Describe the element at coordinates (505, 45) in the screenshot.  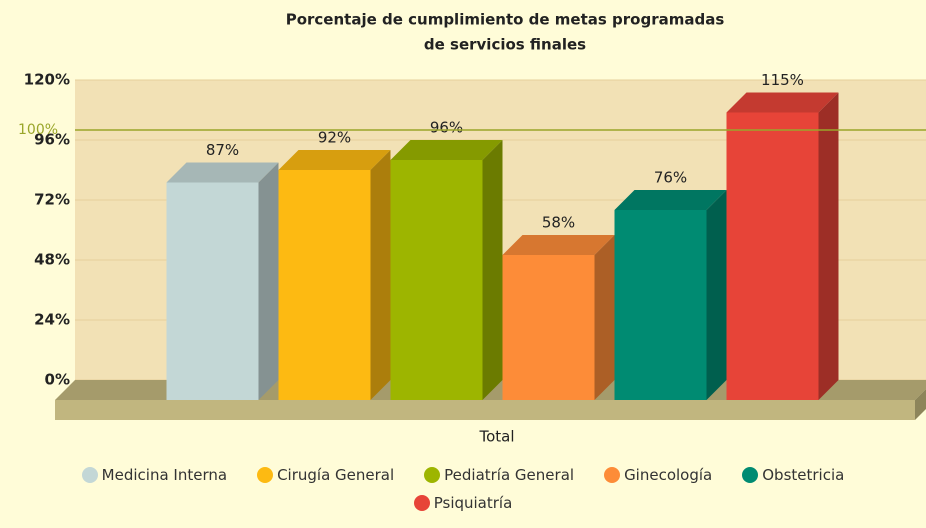
I see `chart-title: de servicios finales` at that location.